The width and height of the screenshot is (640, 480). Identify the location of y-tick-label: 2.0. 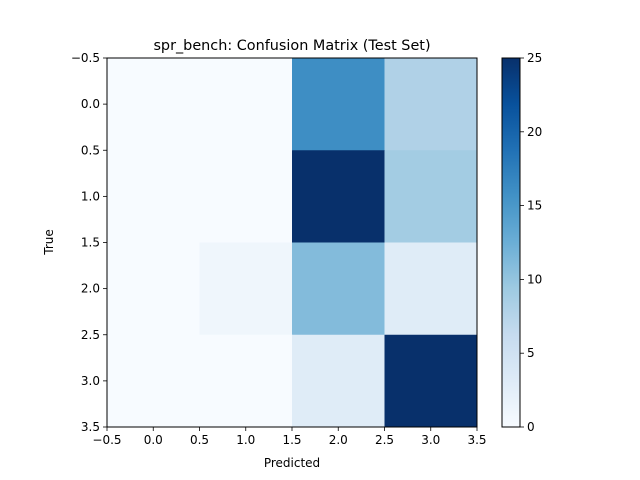
(90, 289).